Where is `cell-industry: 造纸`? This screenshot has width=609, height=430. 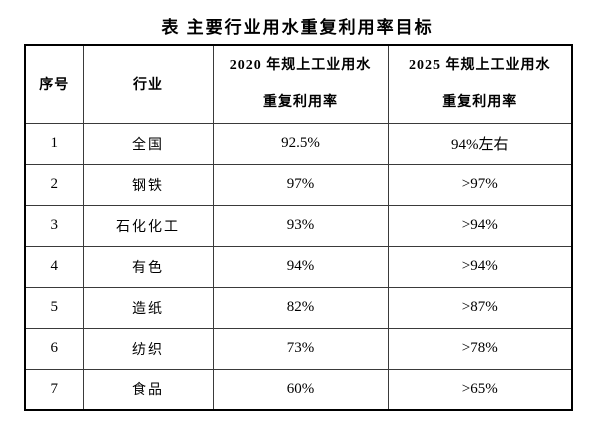 cell-industry: 造纸 is located at coordinates (148, 307).